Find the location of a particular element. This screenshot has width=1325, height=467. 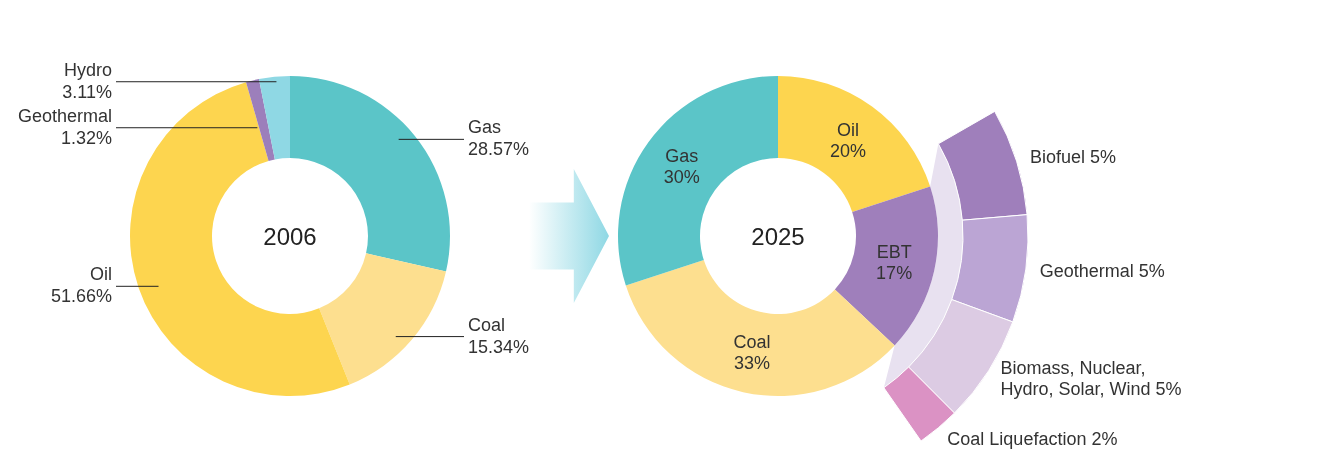

slice-label: Biofuel 5% is located at coordinates (1072, 157).